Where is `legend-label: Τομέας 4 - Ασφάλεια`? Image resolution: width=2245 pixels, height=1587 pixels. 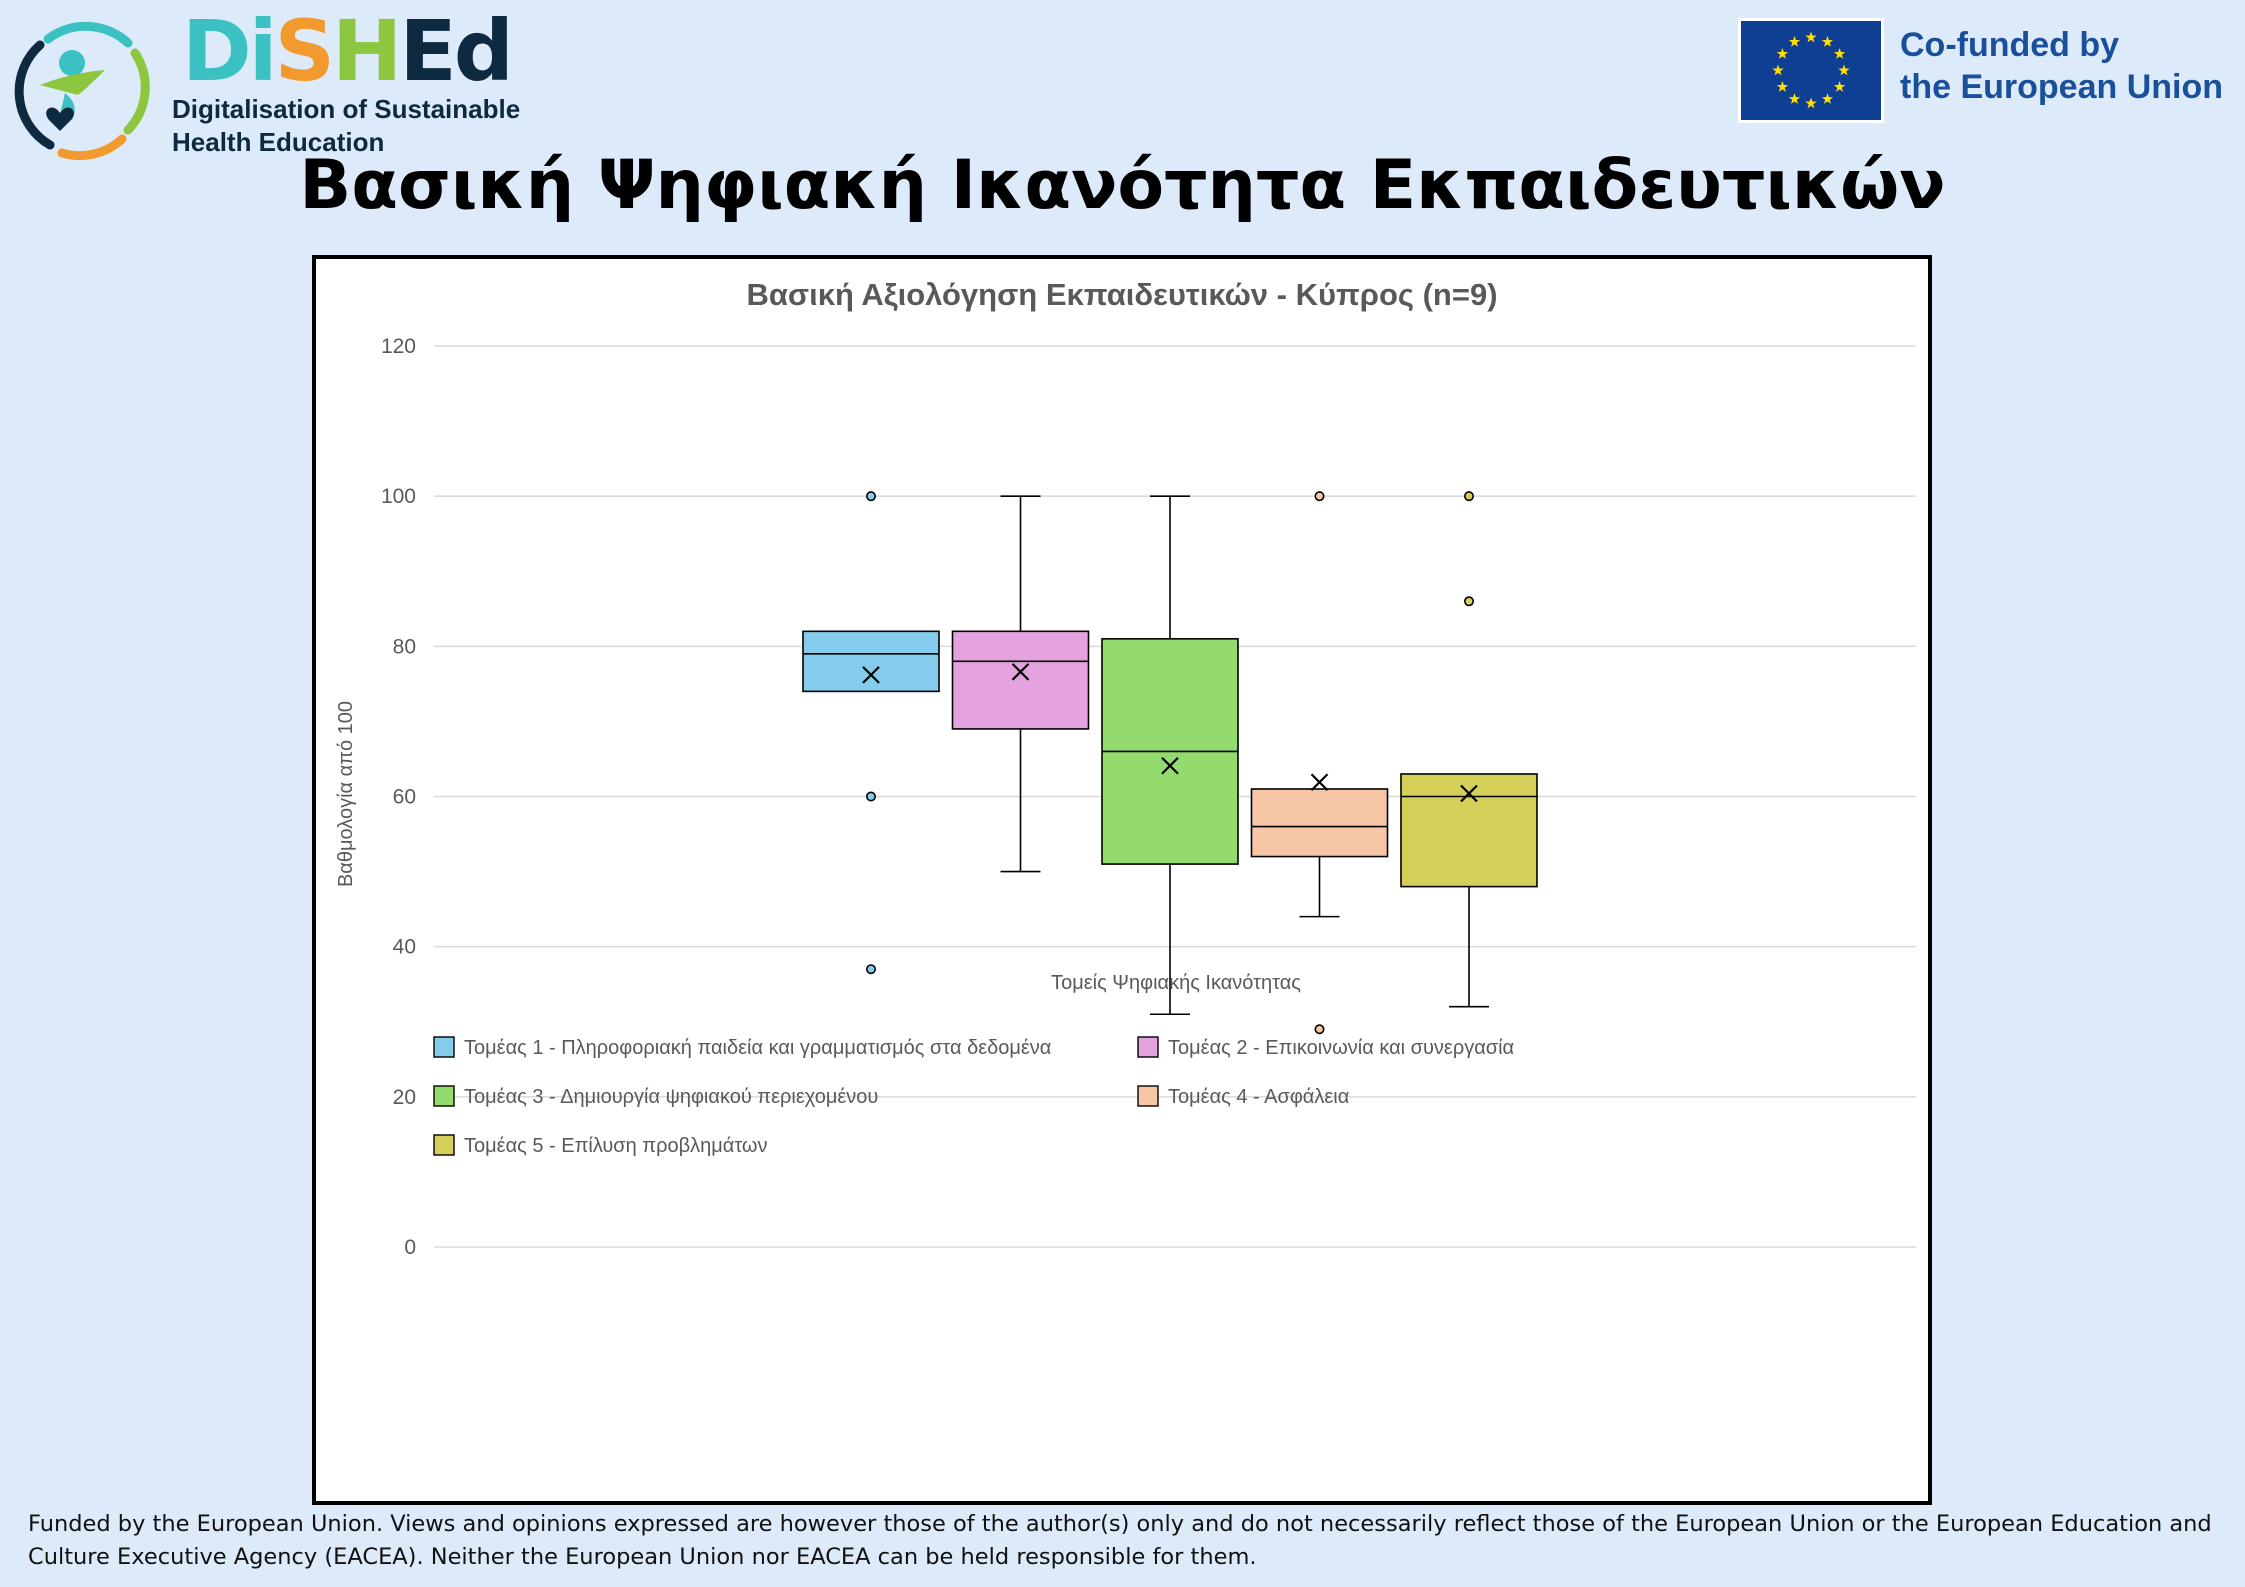
legend-label: Τομέας 4 - Ασφάλεια is located at coordinates (1258, 1097).